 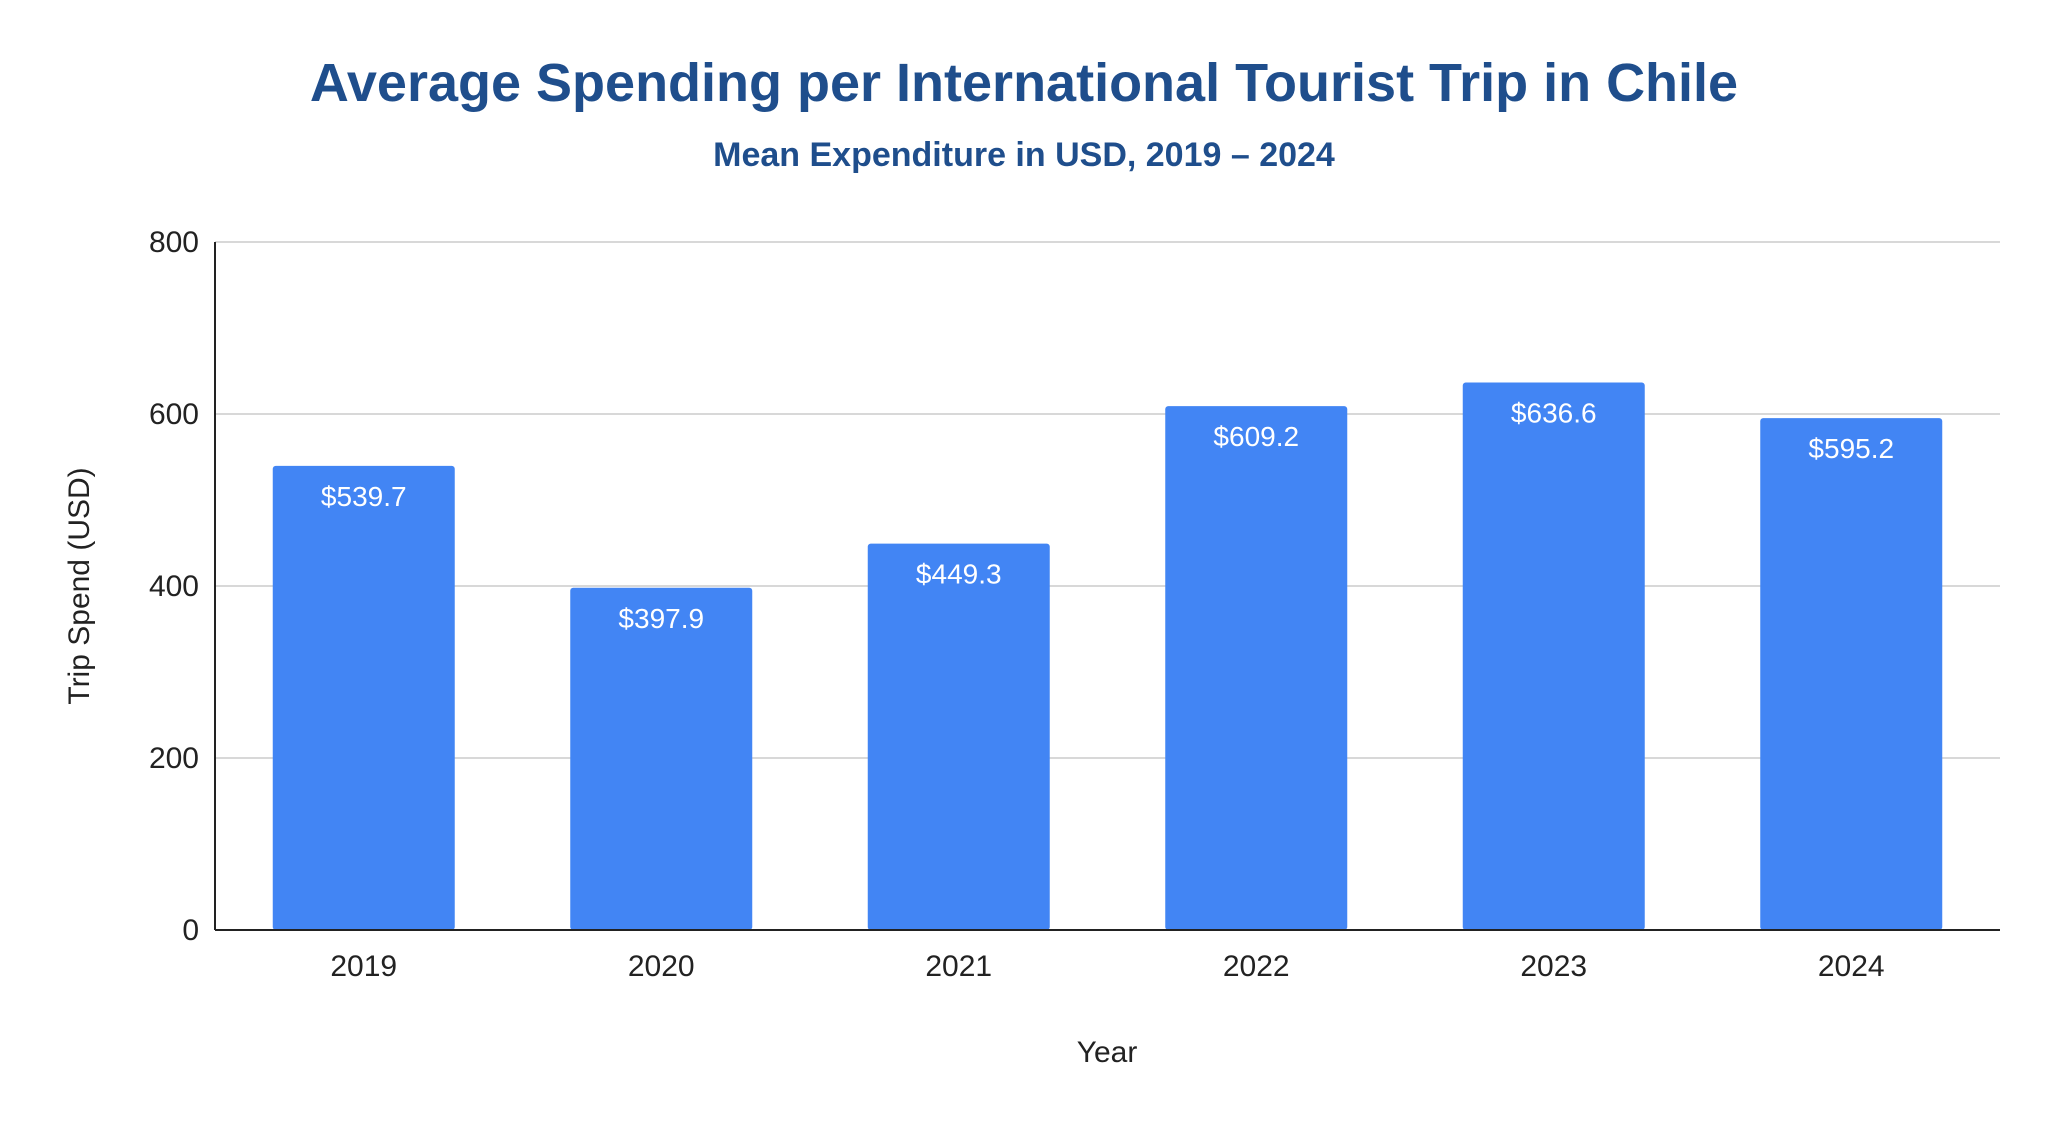 What do you see at coordinates (661, 618) in the screenshot?
I see `data-label-2020: $397.9` at bounding box center [661, 618].